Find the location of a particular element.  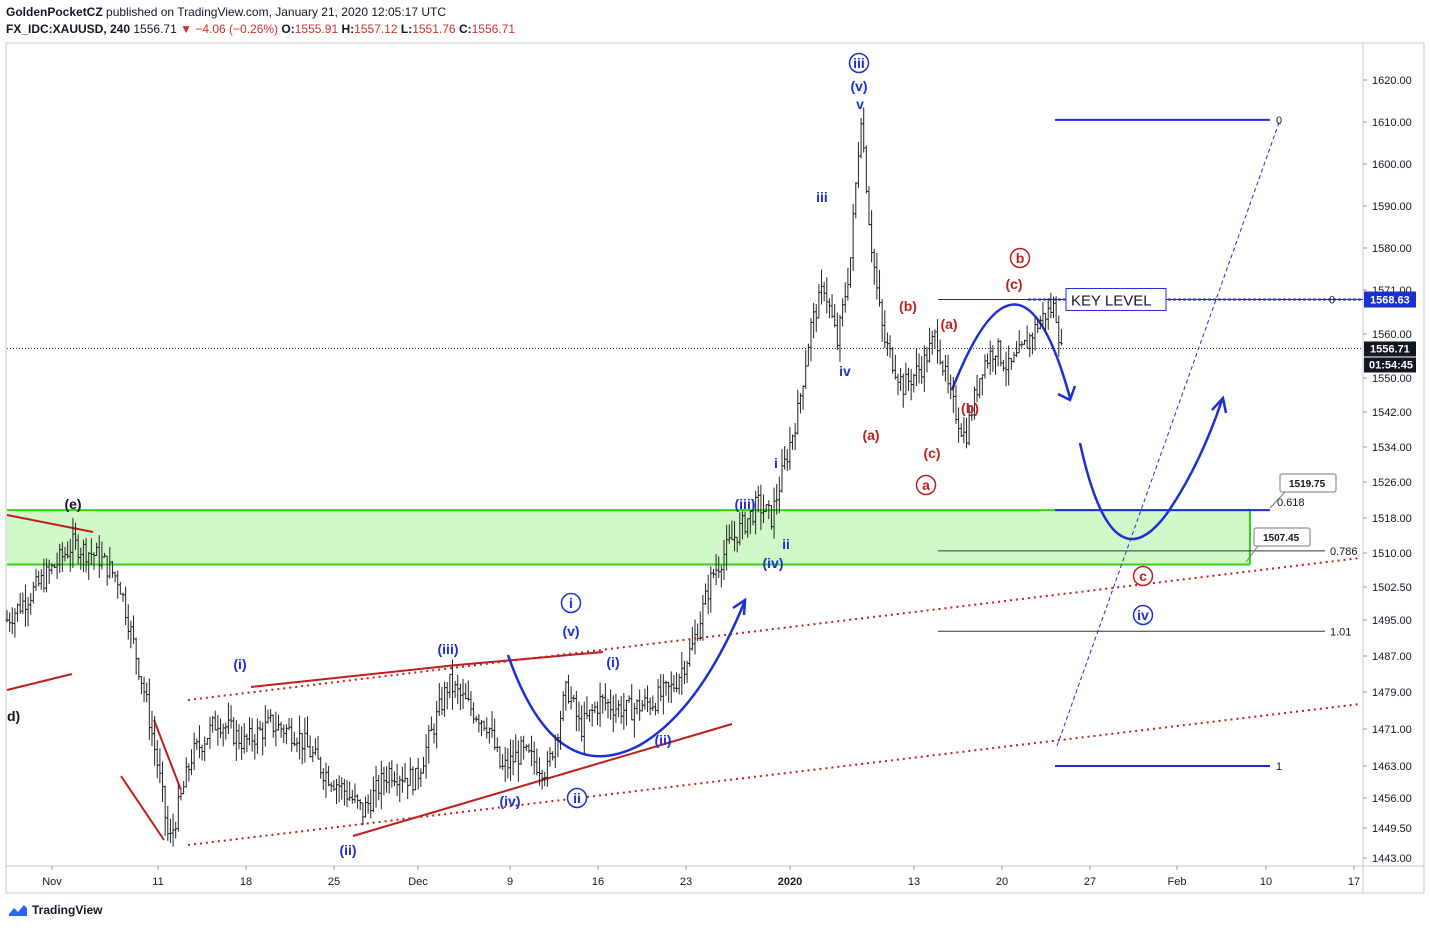

price-change: ▼ −4.06 (−0.26%) is located at coordinates (229, 29).